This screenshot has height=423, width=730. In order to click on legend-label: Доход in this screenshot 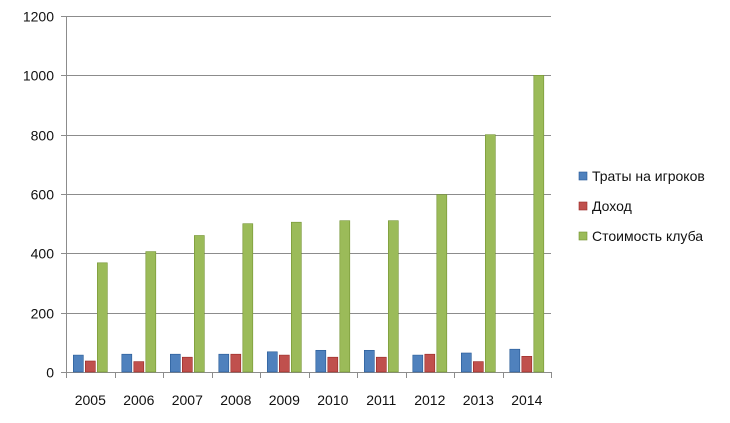, I will do `click(612, 206)`.